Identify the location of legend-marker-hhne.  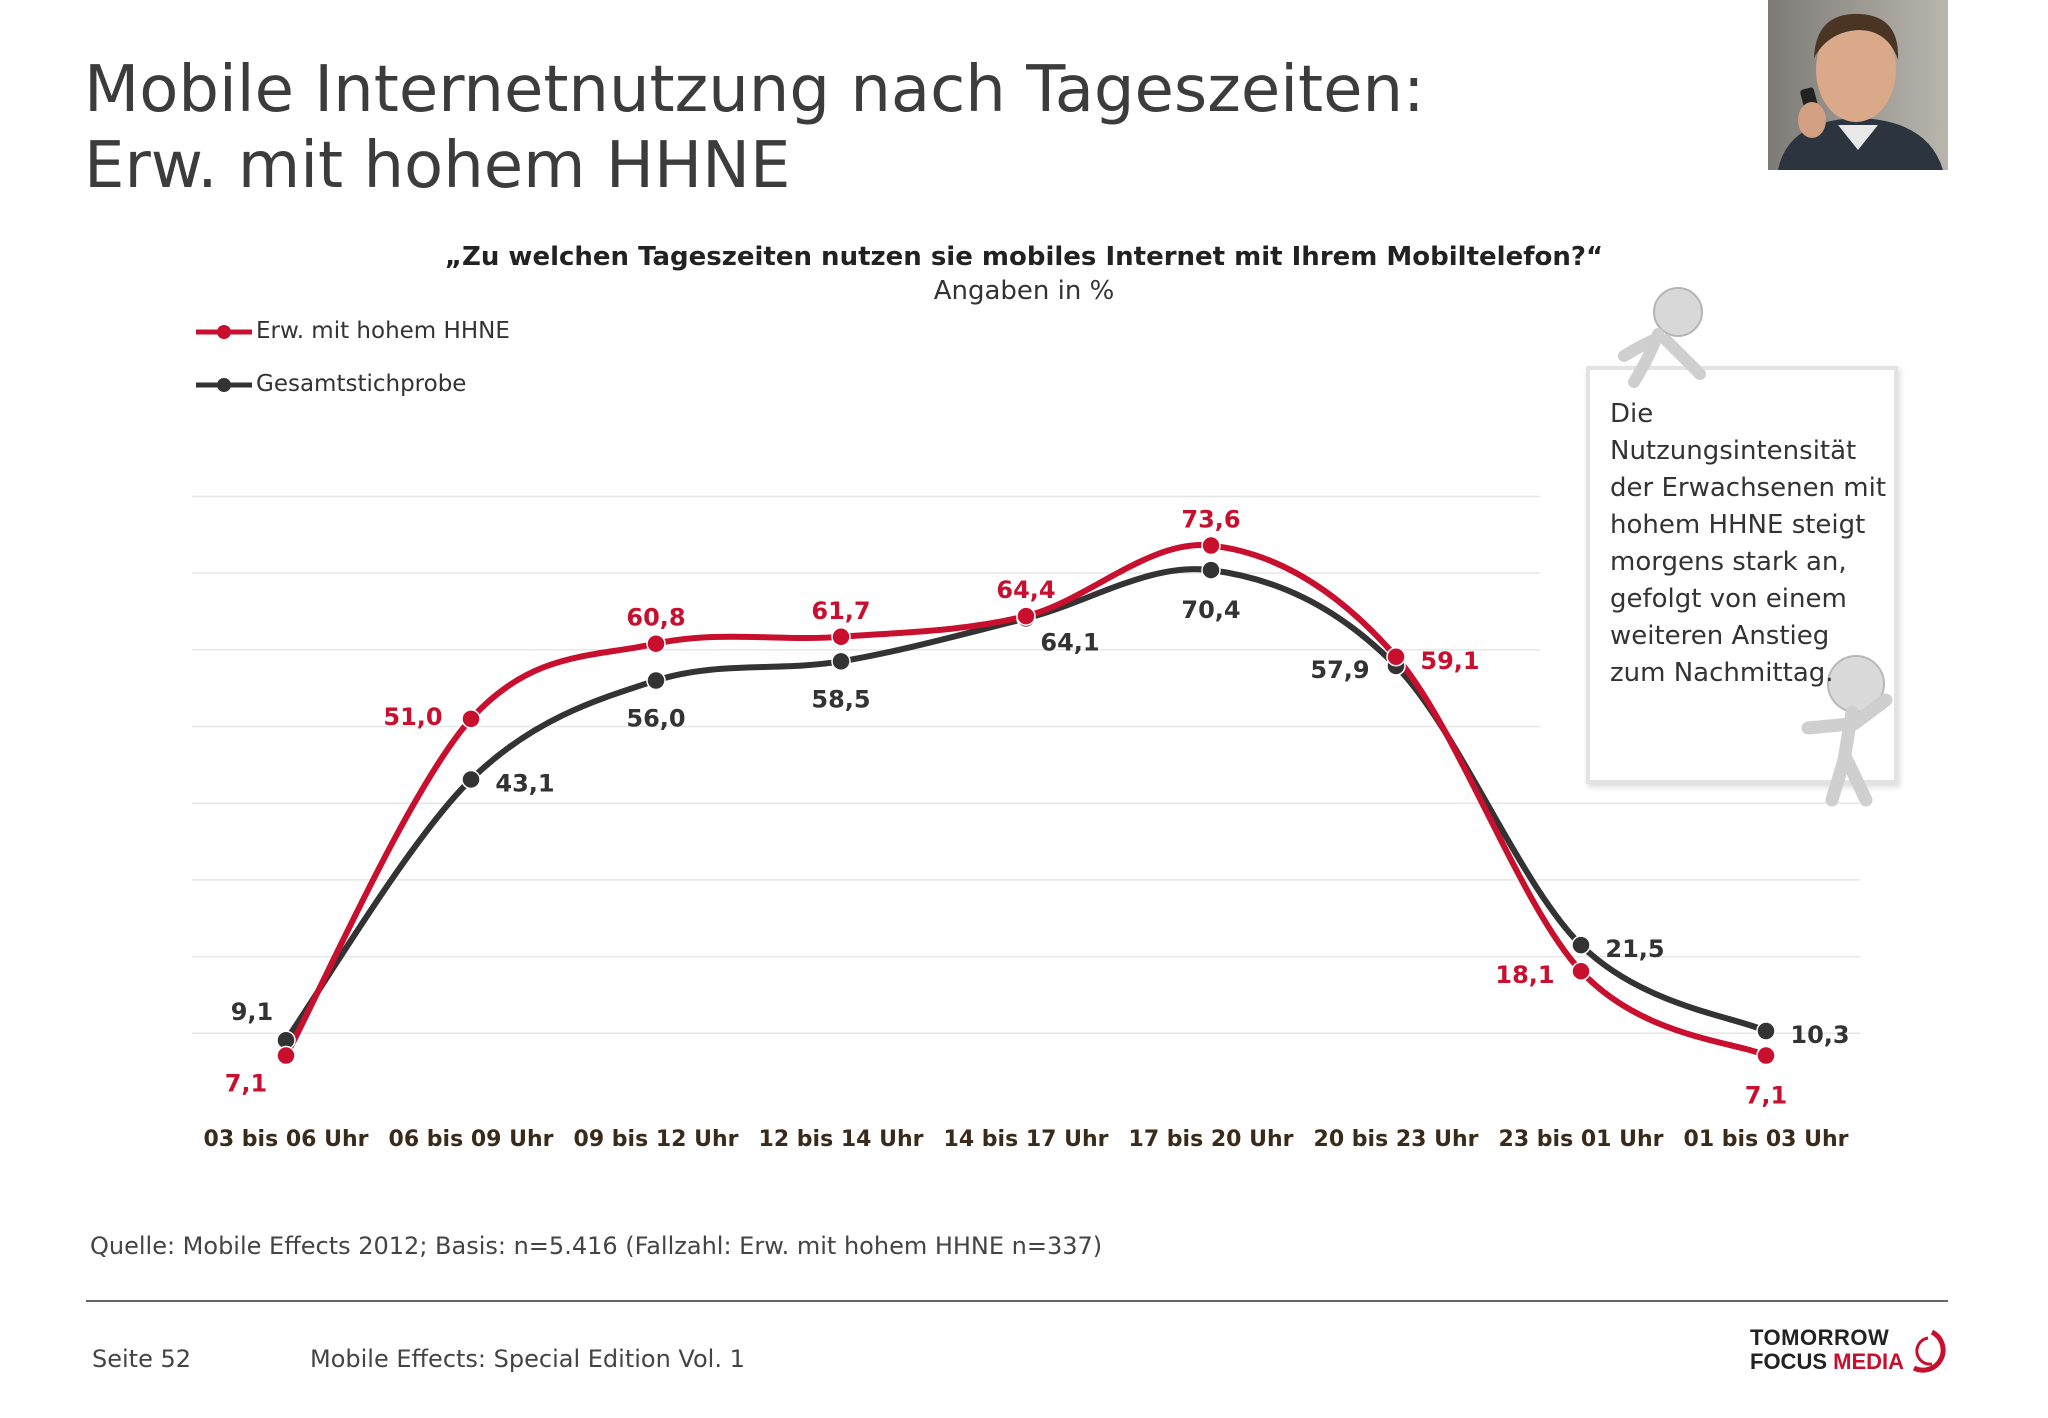
(224, 331).